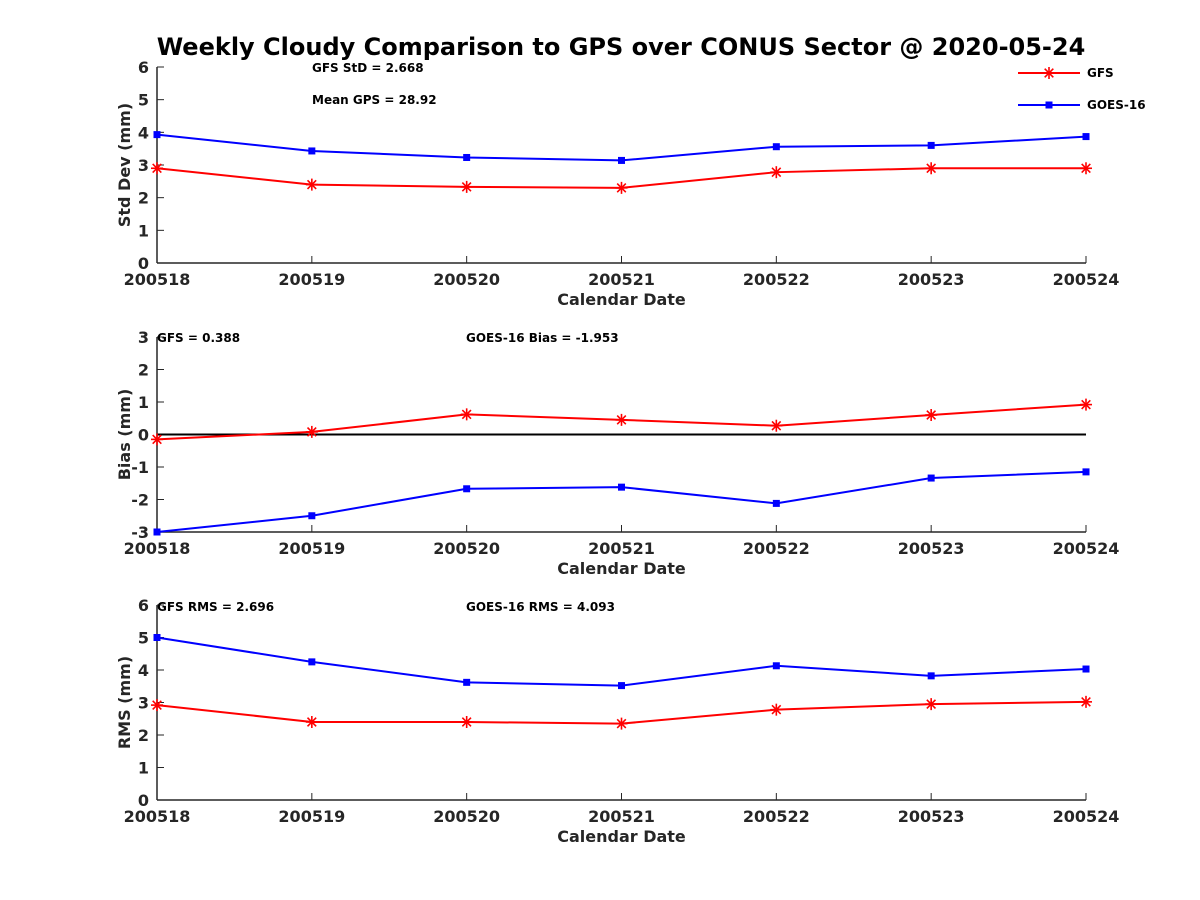 The width and height of the screenshot is (1200, 900). Describe the element at coordinates (140, 467) in the screenshot. I see `y-tick-label: -1` at that location.